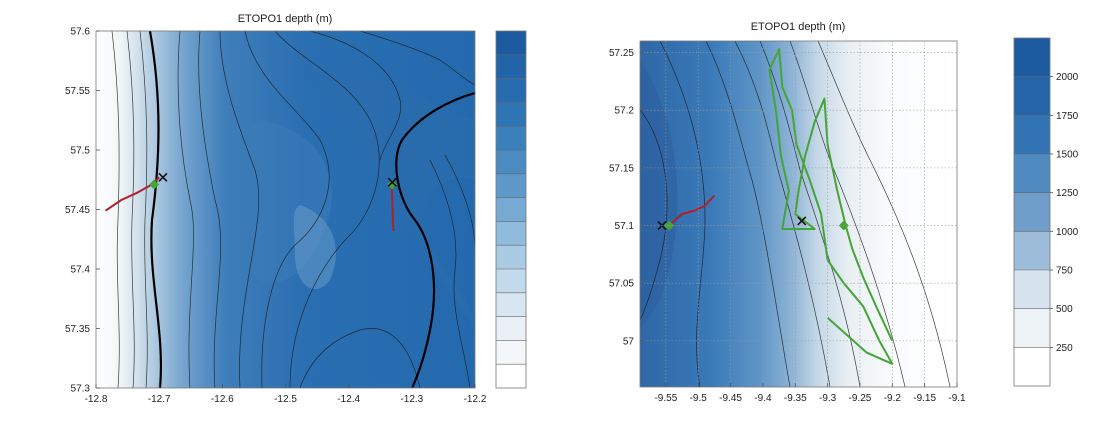 The height and width of the screenshot is (446, 1103). I want to click on colorbar-2: 2000 1750 1500 1250 1000 750 500 250, so click(1046, 212).